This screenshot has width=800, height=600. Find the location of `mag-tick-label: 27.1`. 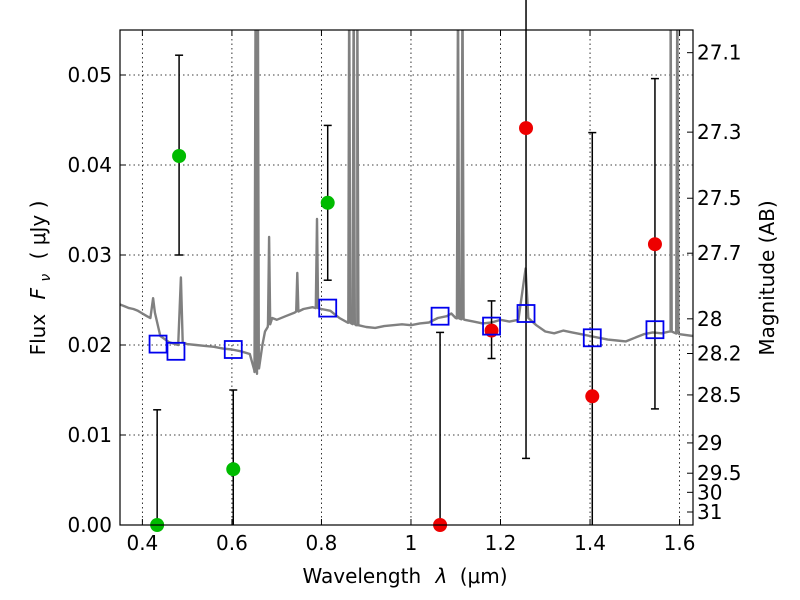

mag-tick-label: 27.1 is located at coordinates (719, 53).